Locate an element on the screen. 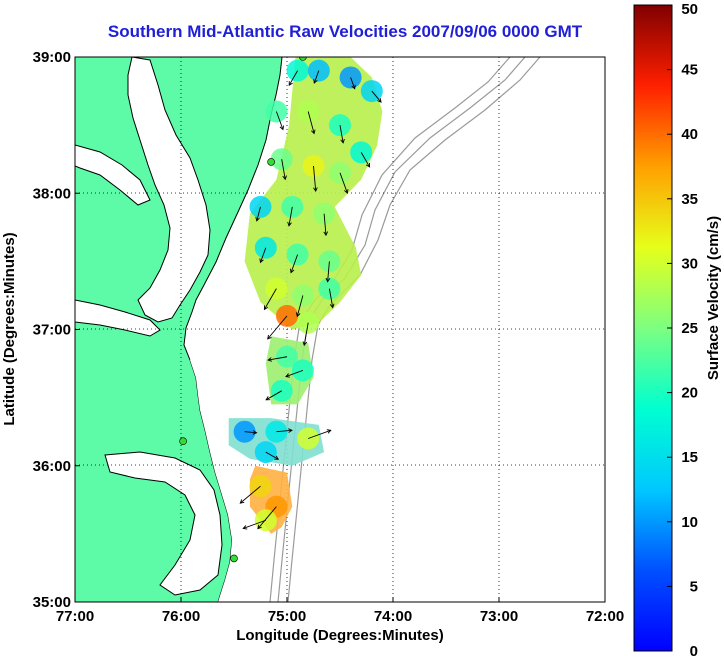  x-tick-label: 75:00 is located at coordinates (287, 616).